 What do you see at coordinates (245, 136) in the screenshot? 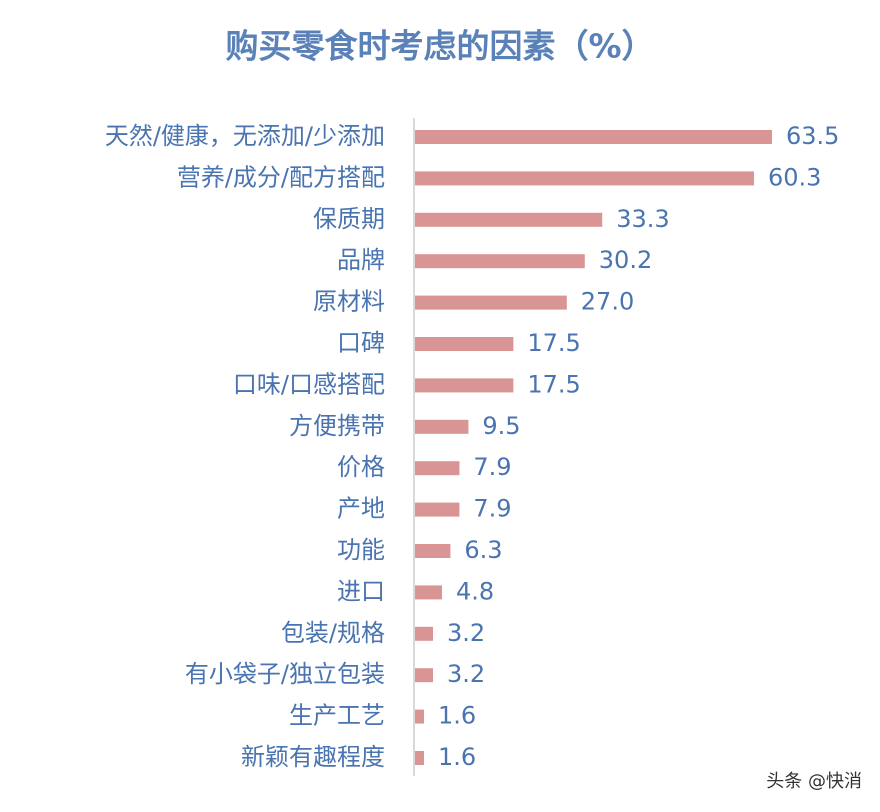
I see `category-label: 天然/健康，无添加/少添加` at bounding box center [245, 136].